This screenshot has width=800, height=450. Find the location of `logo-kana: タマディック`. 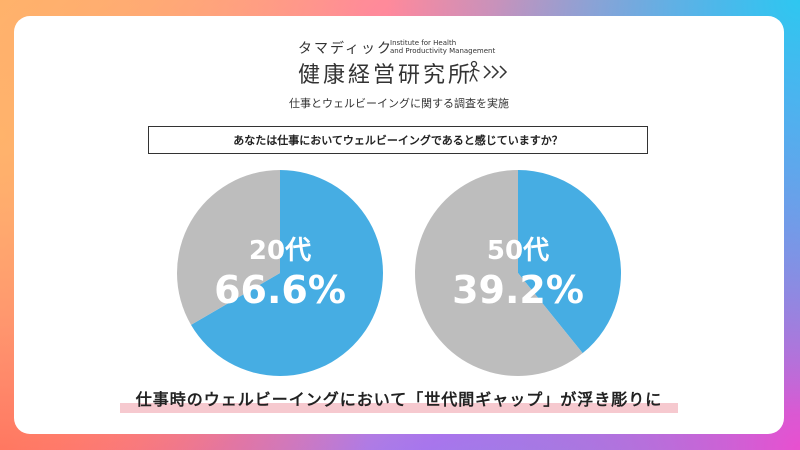

logo-kana: タマディック is located at coordinates (346, 49).